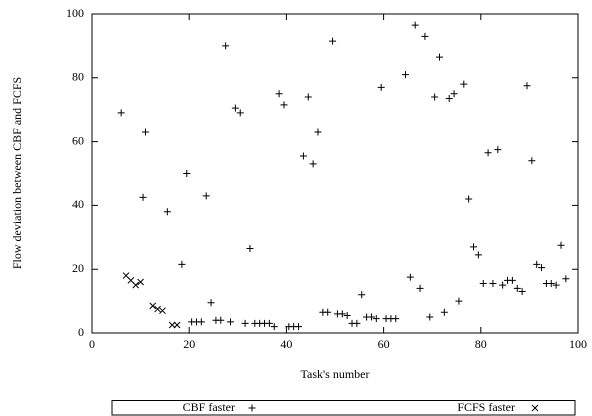 This screenshot has height=416, width=592. What do you see at coordinates (189, 344) in the screenshot?
I see `x-tick-label: 20` at bounding box center [189, 344].